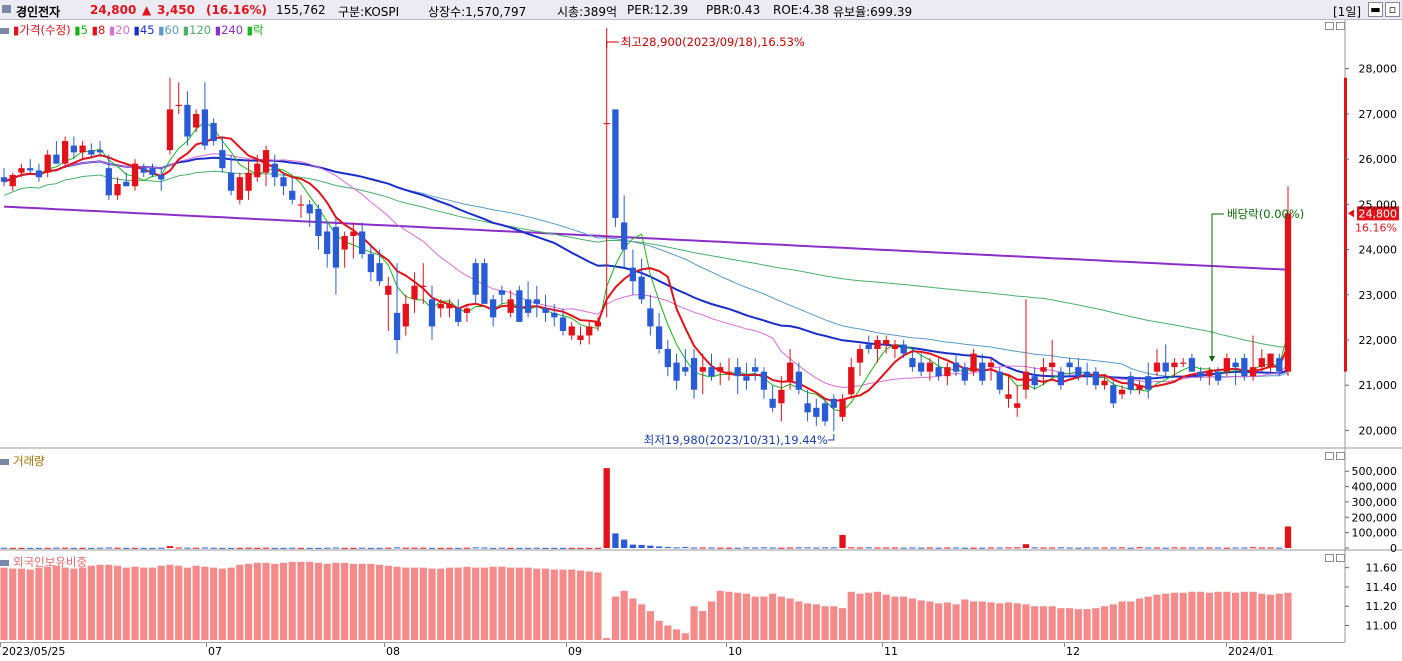 The image size is (1402, 661). Describe the element at coordinates (122, 30) in the screenshot. I see `legend-label: 20` at that location.